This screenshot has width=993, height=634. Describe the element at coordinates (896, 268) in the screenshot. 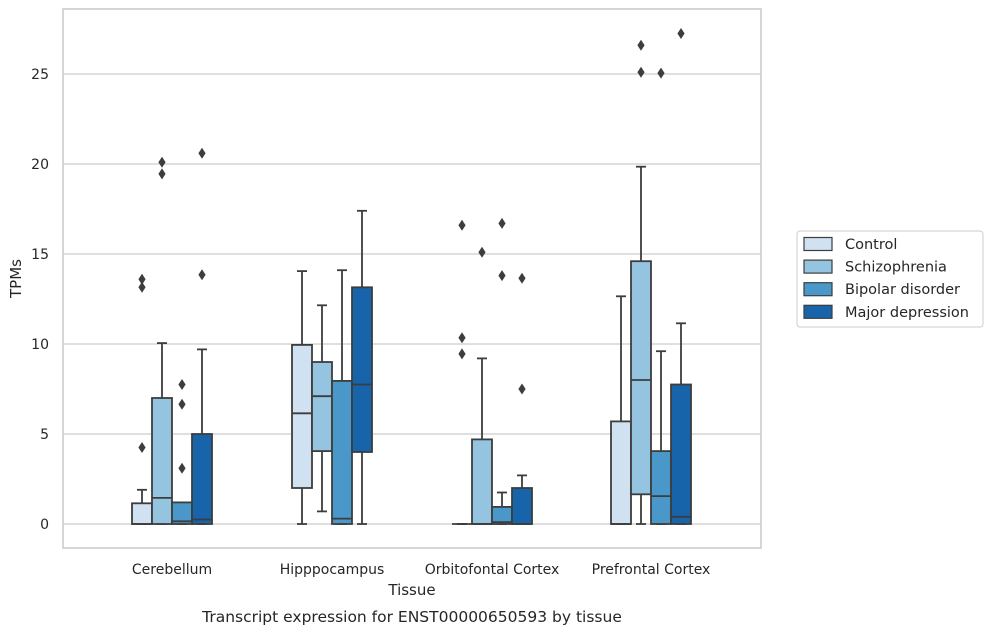

I see `legend-label: Schizophrenia` at that location.